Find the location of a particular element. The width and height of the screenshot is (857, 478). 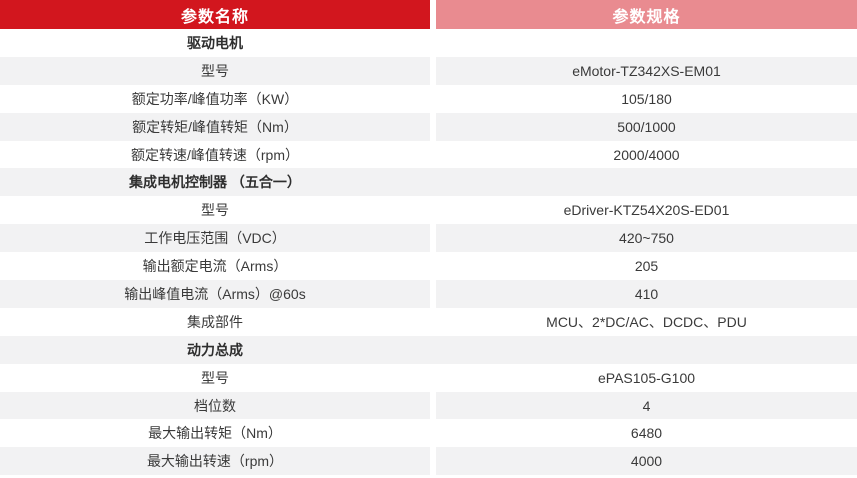

param-spec-cell: 6480 is located at coordinates (646, 433).